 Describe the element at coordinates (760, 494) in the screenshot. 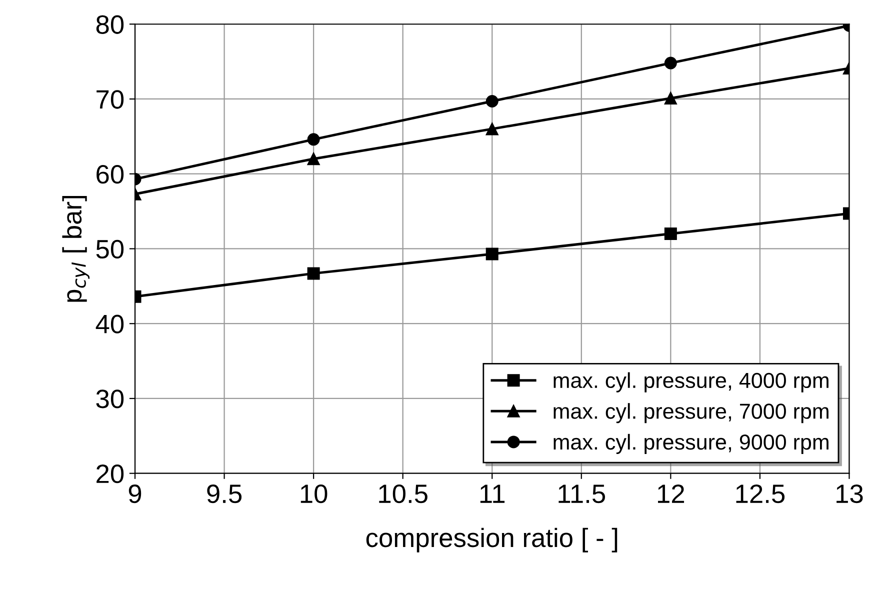

I see `x-tick-label: 12.5` at that location.